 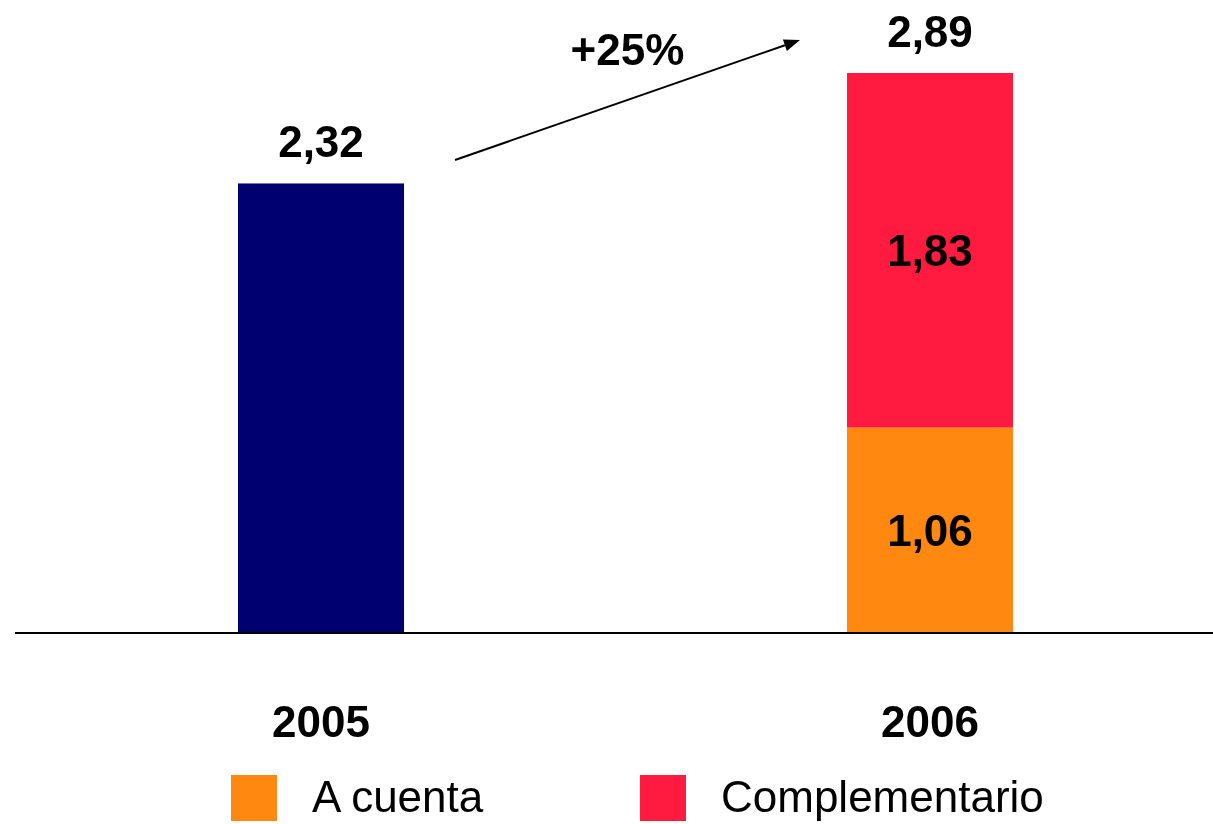 What do you see at coordinates (930, 531) in the screenshot?
I see `data-label: 1,06` at bounding box center [930, 531].